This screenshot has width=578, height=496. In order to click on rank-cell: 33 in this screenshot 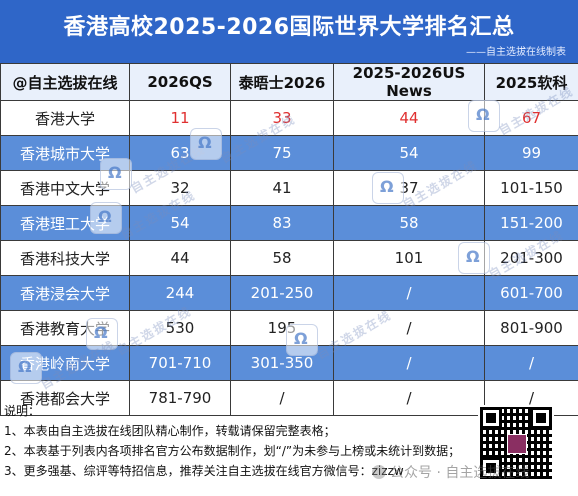, I will do `click(282, 118)`.